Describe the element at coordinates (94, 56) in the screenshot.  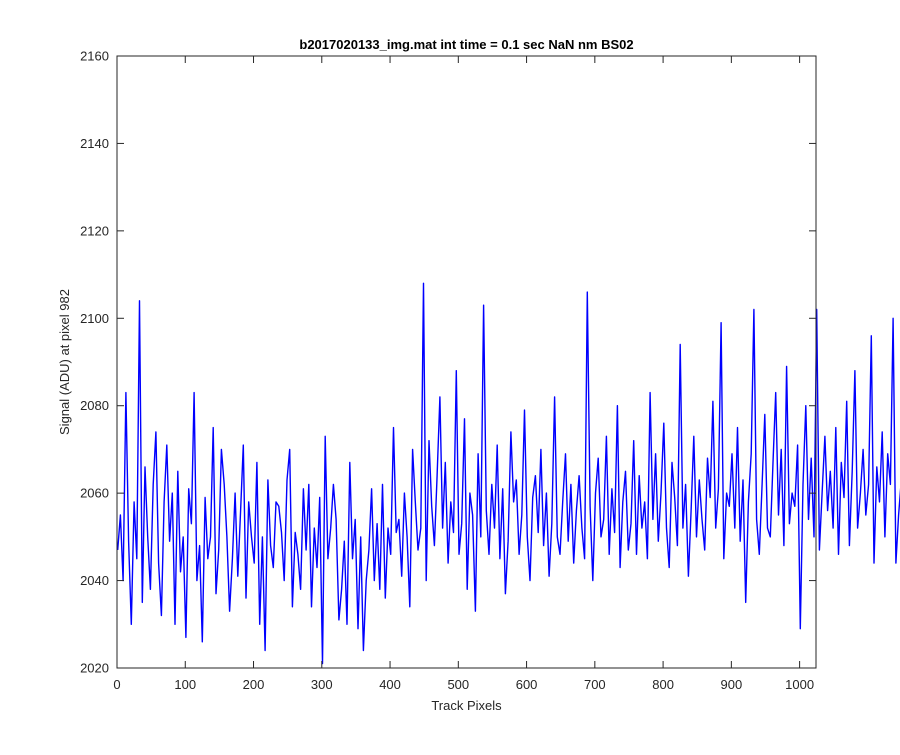
I see `y-tick-label: 2160` at that location.